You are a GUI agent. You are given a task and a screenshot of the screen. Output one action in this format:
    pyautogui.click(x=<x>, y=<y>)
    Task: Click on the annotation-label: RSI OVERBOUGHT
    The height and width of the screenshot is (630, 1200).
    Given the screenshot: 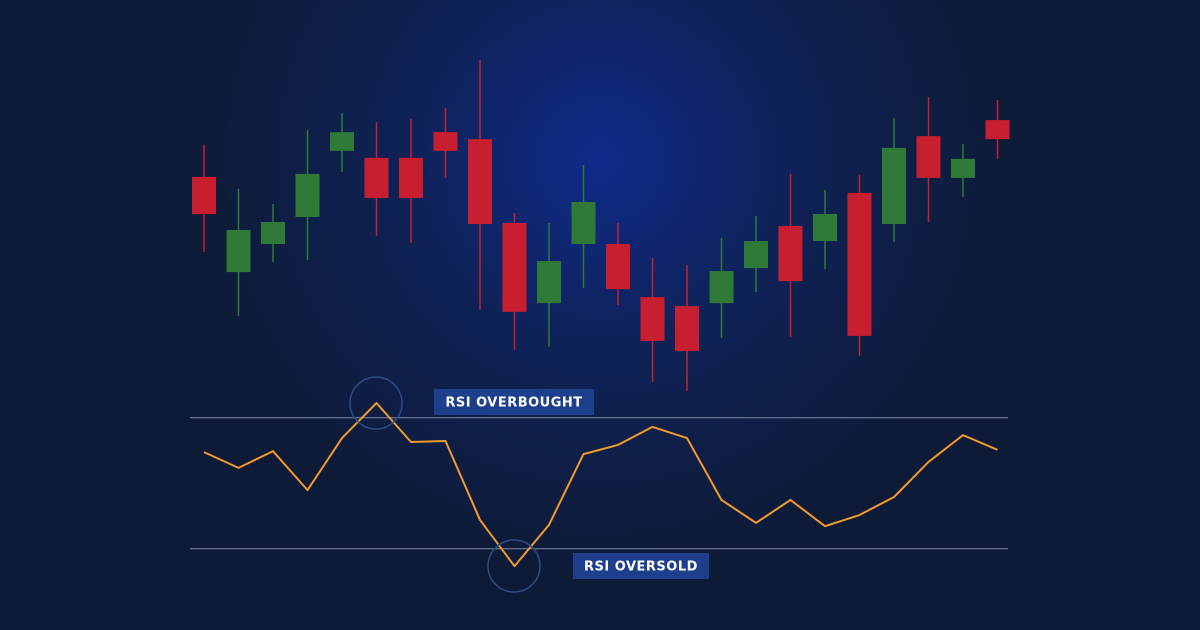 What is the action you would take?
    pyautogui.click(x=513, y=403)
    